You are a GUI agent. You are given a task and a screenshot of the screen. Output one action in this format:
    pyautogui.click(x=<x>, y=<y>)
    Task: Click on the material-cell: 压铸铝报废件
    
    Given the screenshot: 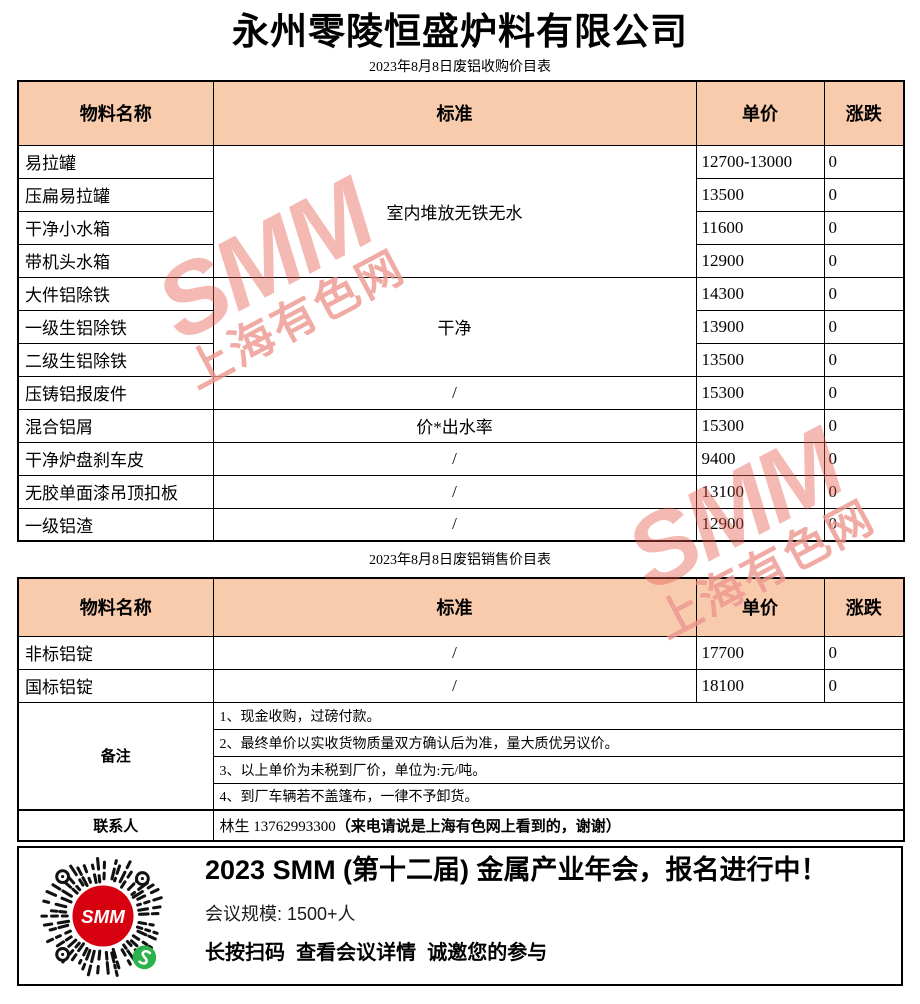 What is the action you would take?
    pyautogui.click(x=115, y=392)
    